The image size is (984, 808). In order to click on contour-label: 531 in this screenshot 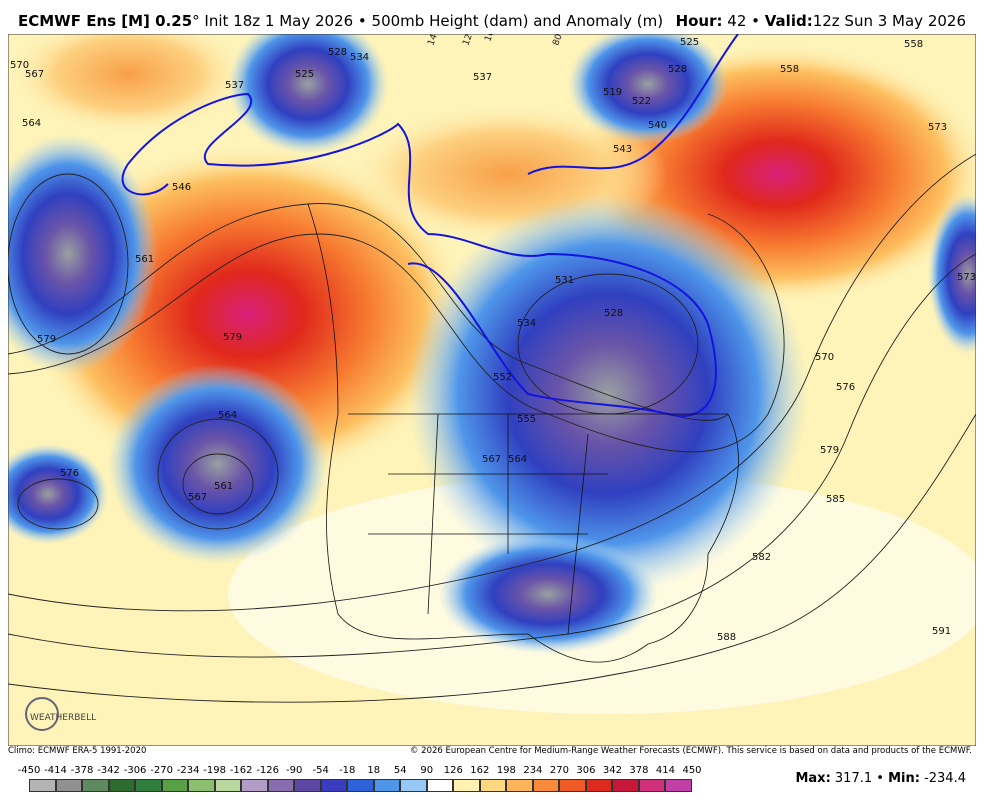, I will do `click(564, 280)`.